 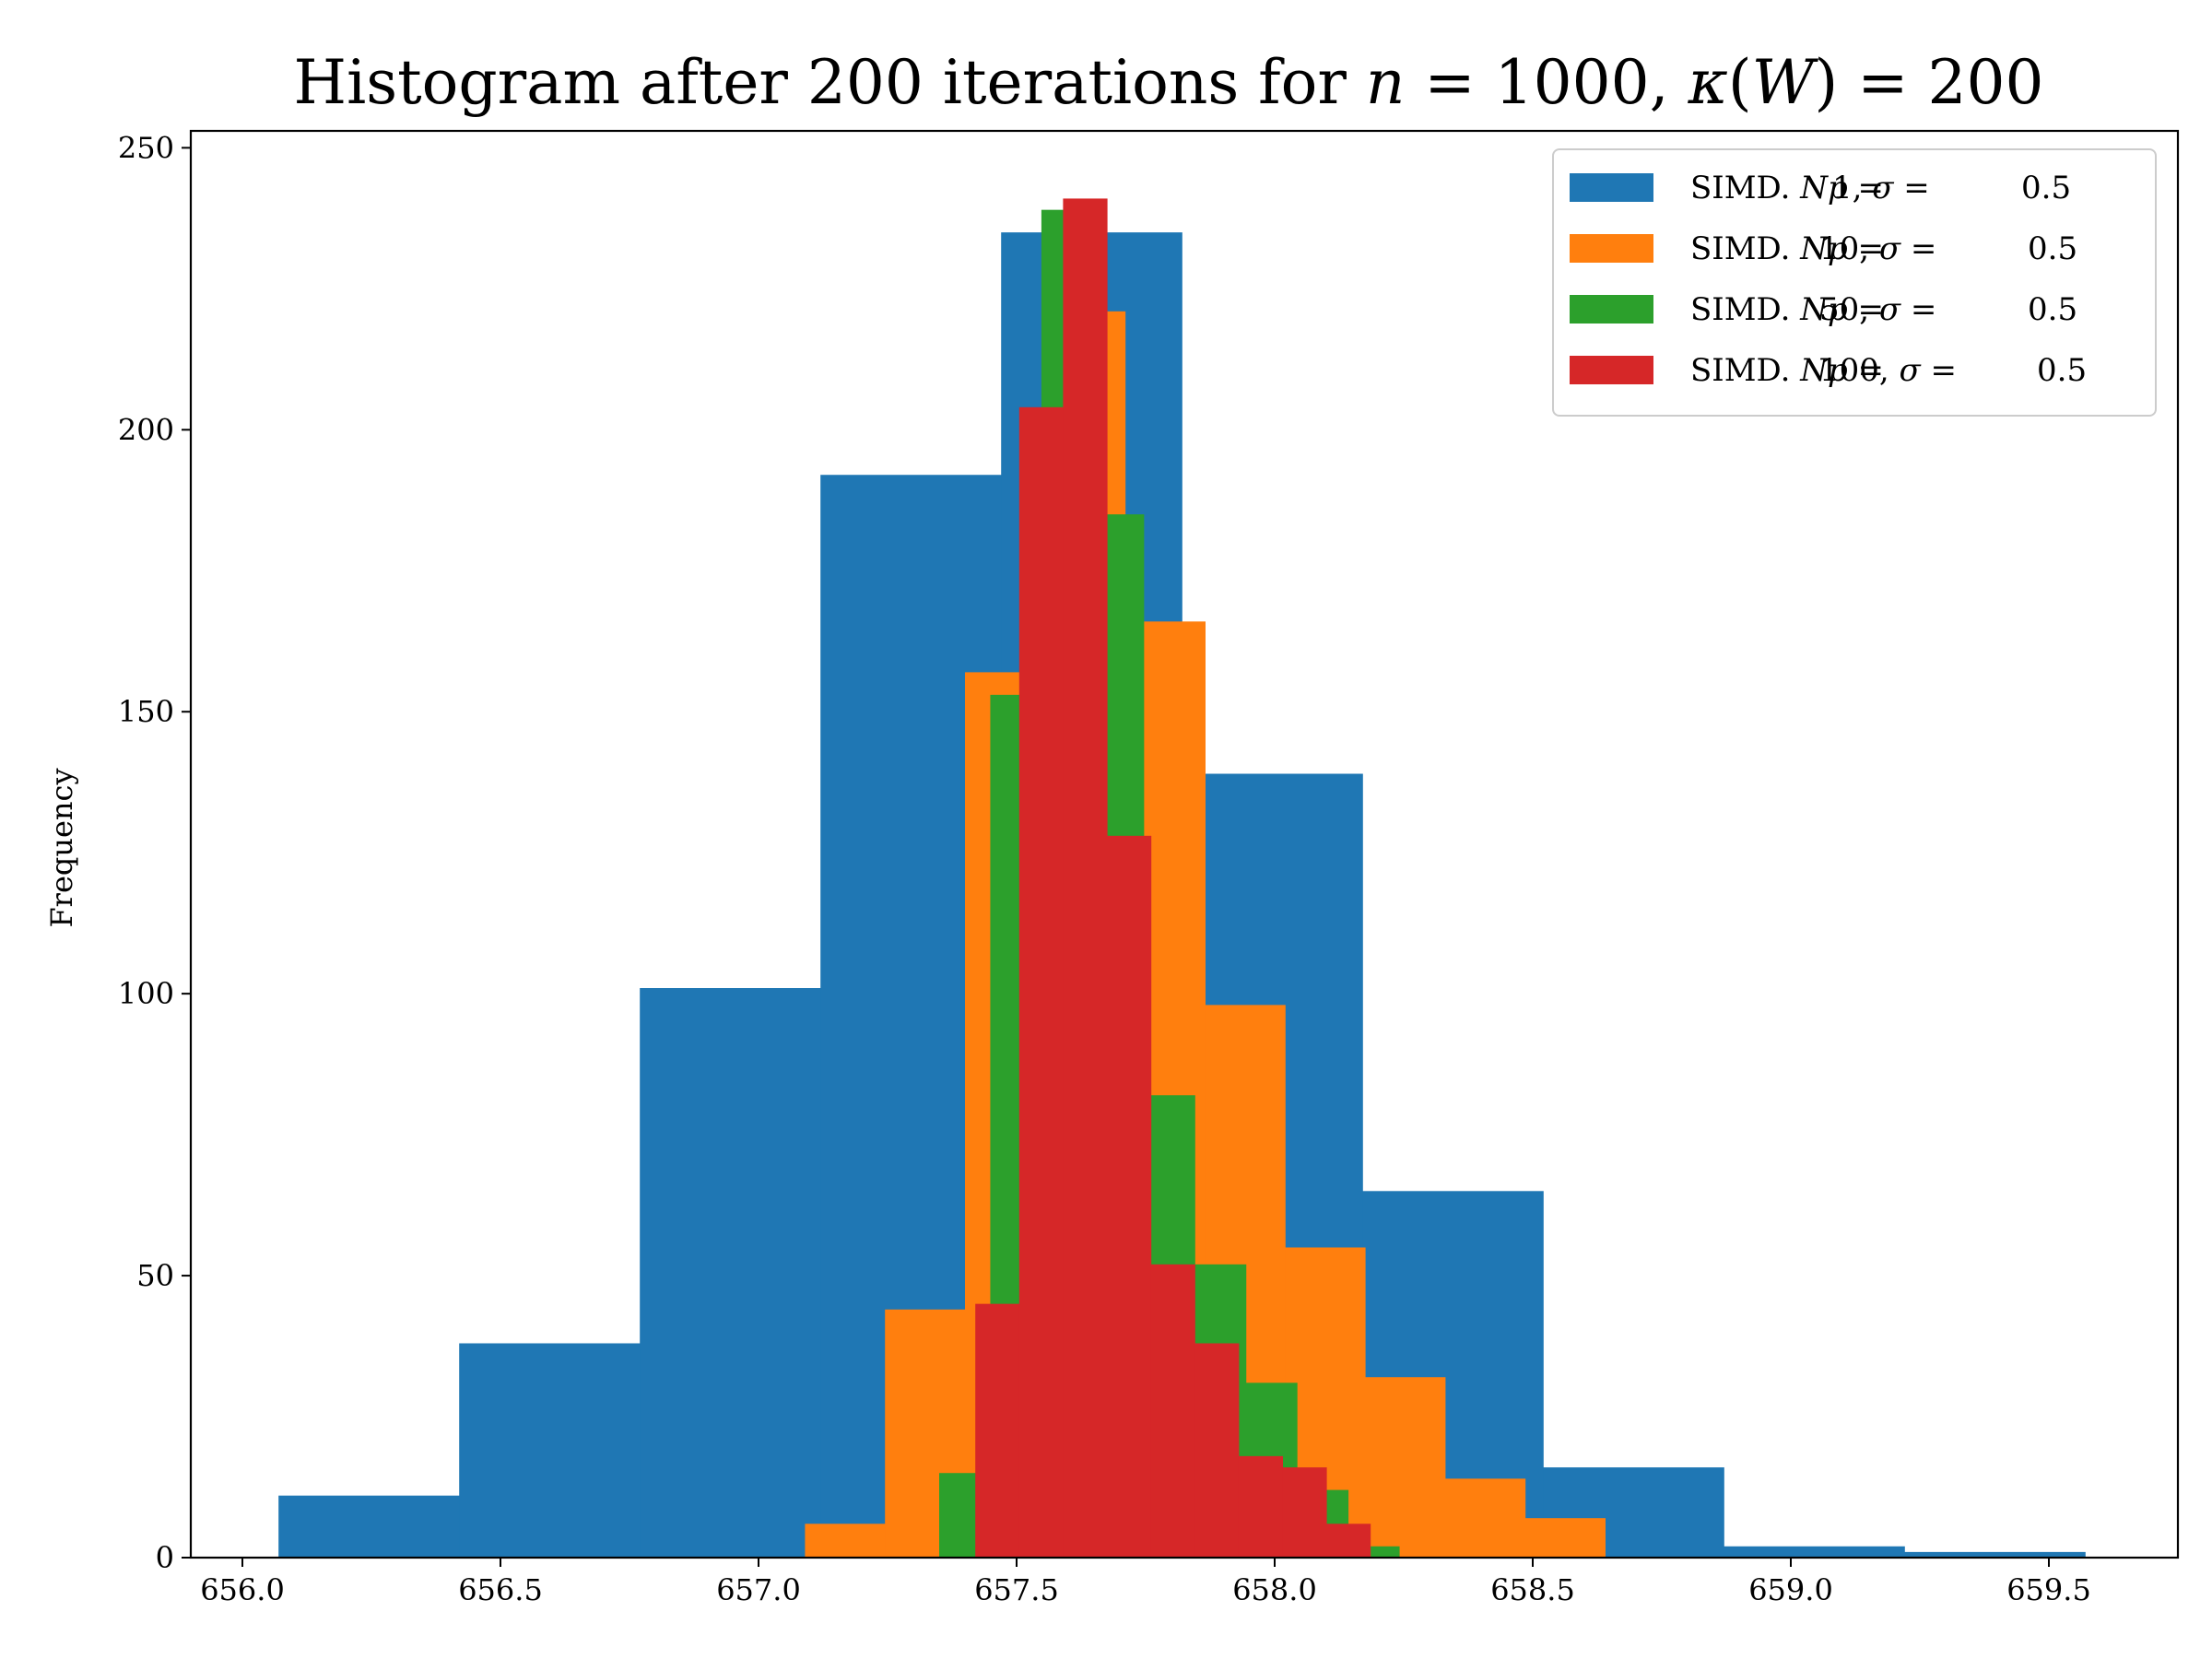 I want to click on title-prefix: Histogram after 200 iterations for, so click(x=830, y=82).